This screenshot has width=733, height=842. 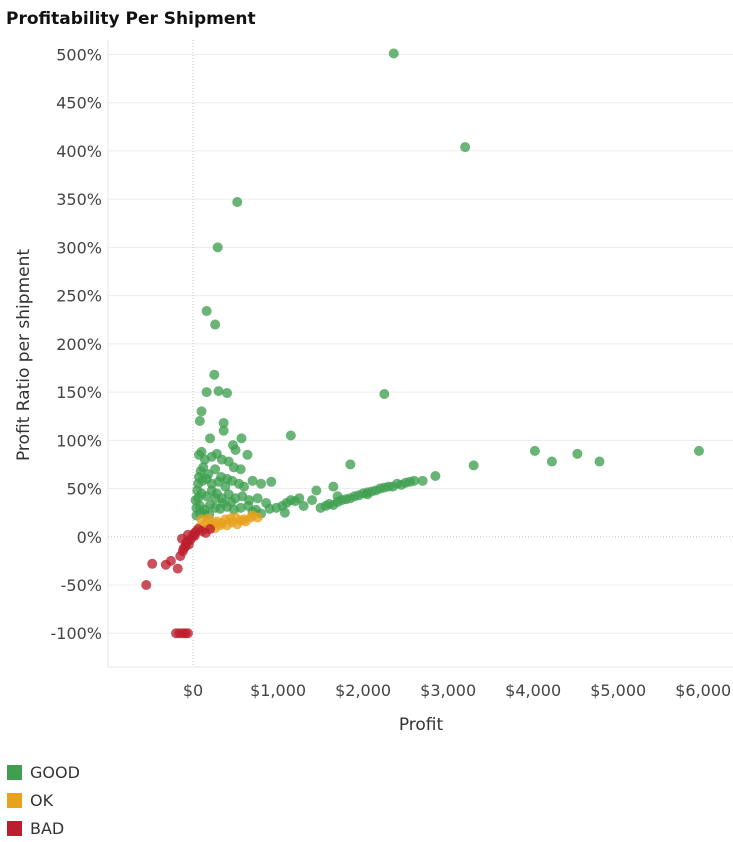 I want to click on legend-item-good: GOOD, so click(x=43, y=772).